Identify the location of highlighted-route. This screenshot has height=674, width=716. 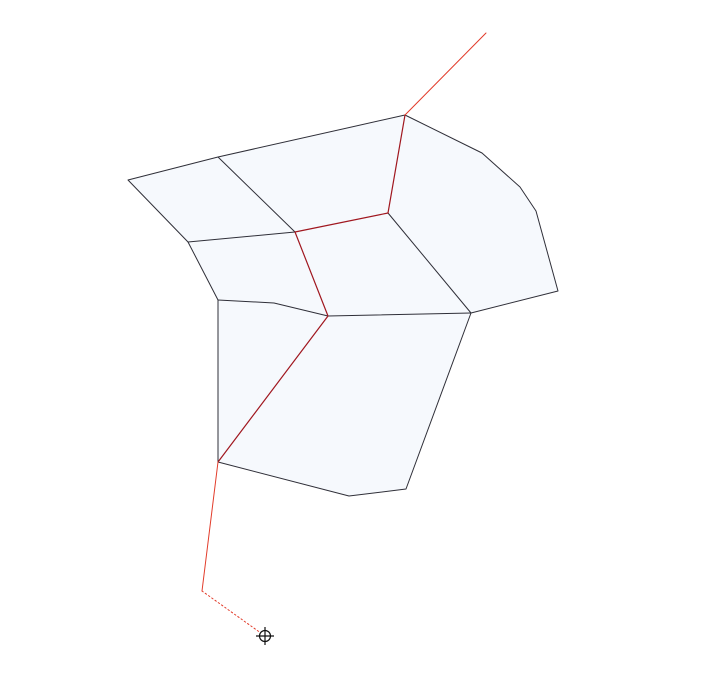
(311, 288).